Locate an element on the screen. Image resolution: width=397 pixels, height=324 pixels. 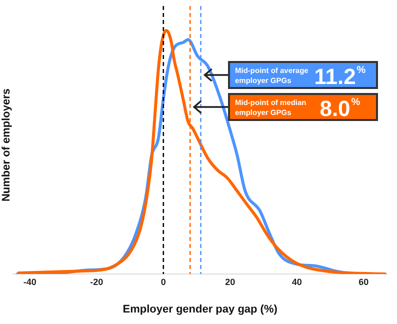
x-tick-label: 40 is located at coordinates (297, 281).